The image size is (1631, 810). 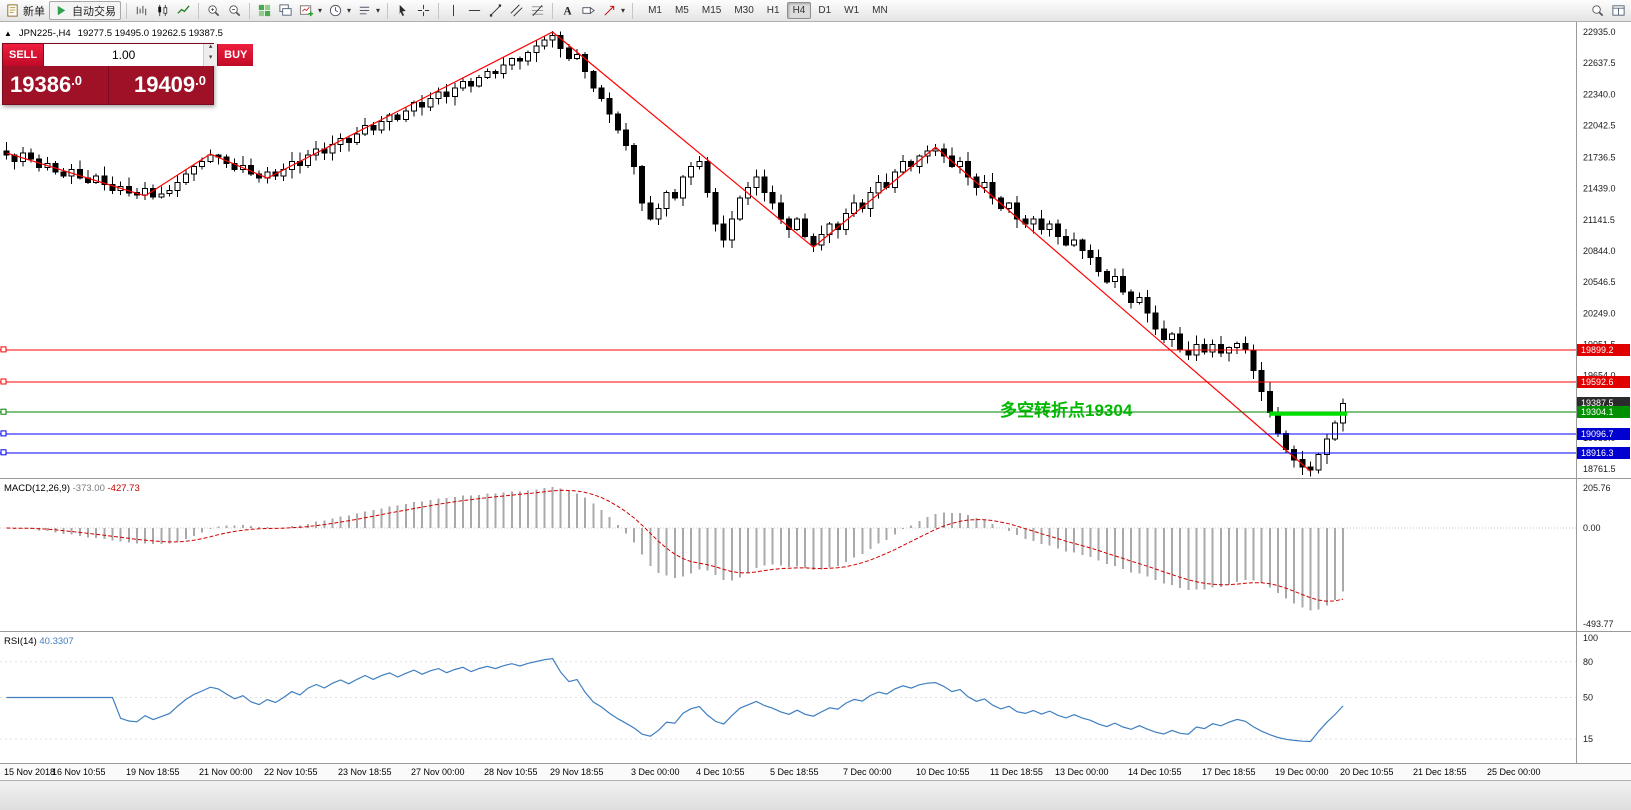 I want to click on time-axis-label: 11 Dec 18:55, so click(x=1016, y=772).